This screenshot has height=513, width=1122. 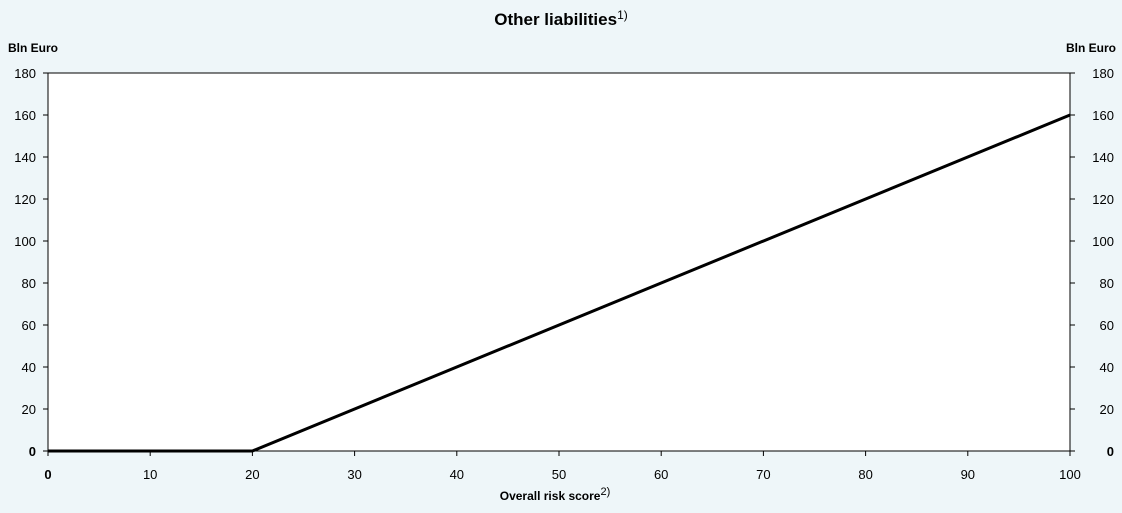 What do you see at coordinates (1103, 73) in the screenshot?
I see `y-tick-label-right: 180` at bounding box center [1103, 73].